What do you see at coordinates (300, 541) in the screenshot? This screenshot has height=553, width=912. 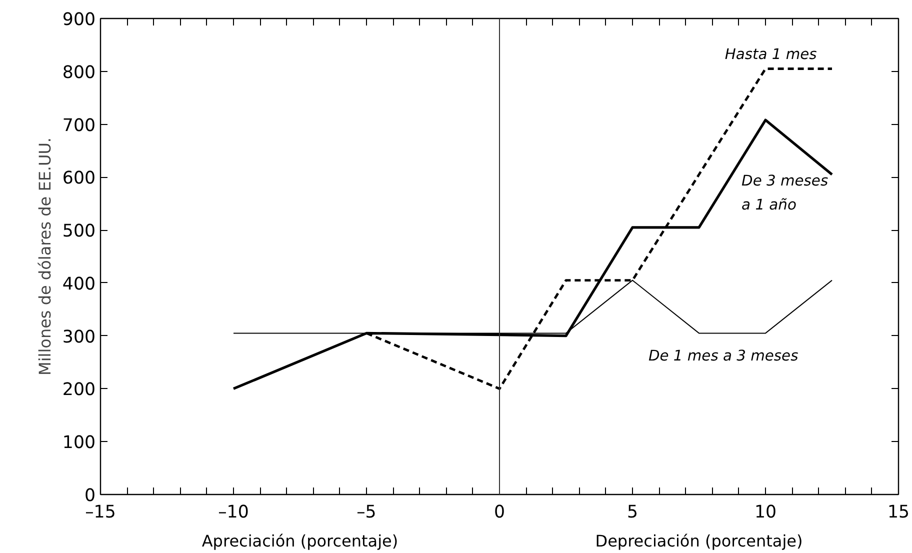 I see `text: Apreciación (porcentaje)` at bounding box center [300, 541].